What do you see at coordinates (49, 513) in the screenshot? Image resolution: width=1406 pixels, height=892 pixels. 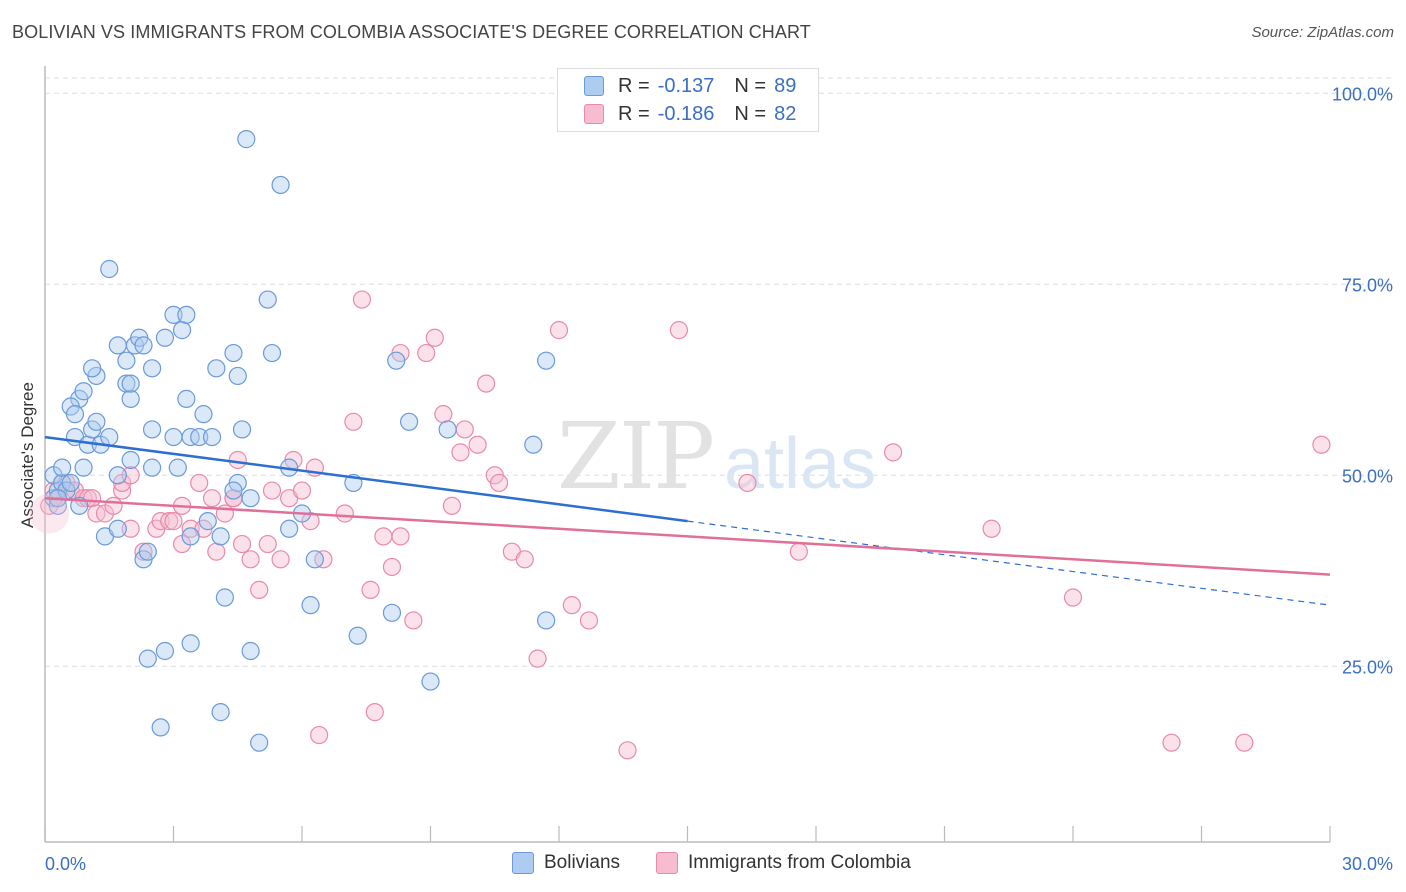 I see `colombia-cluster-point` at bounding box center [49, 513].